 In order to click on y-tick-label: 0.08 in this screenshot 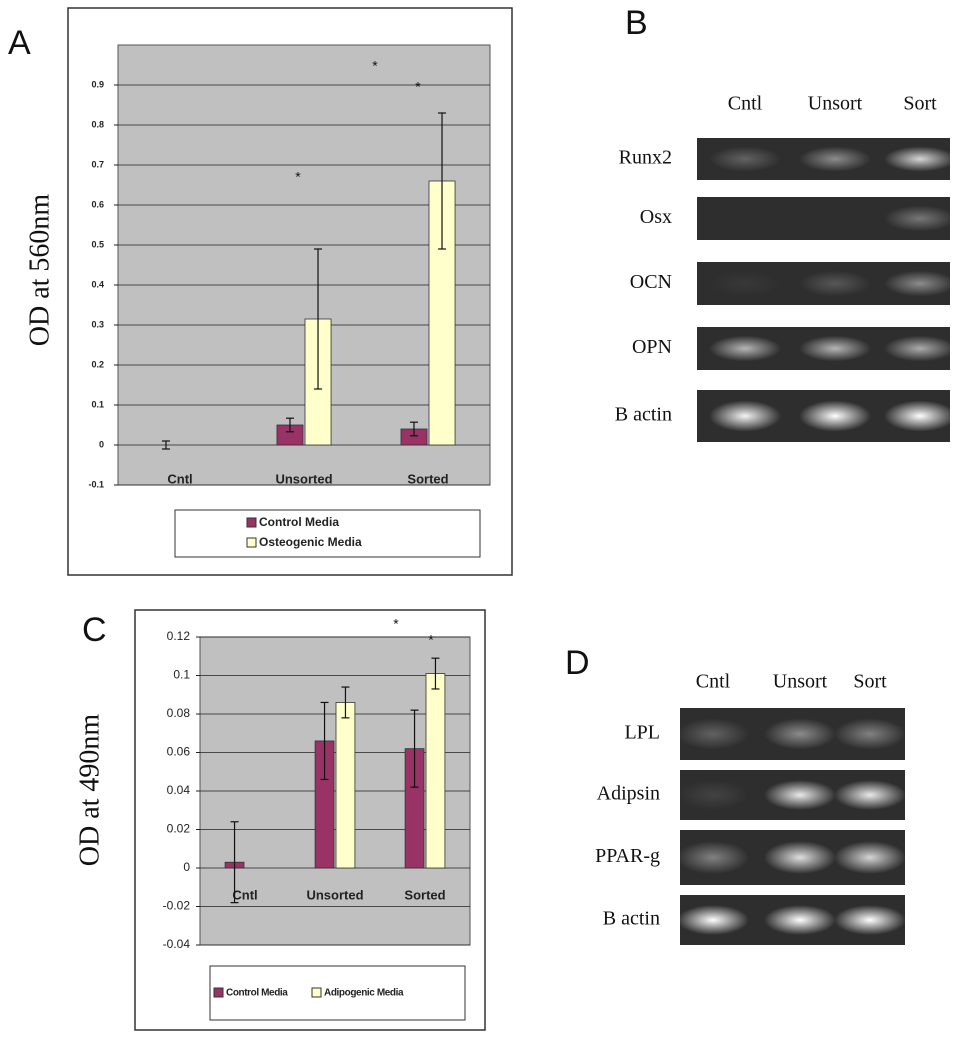, I will do `click(179, 713)`.